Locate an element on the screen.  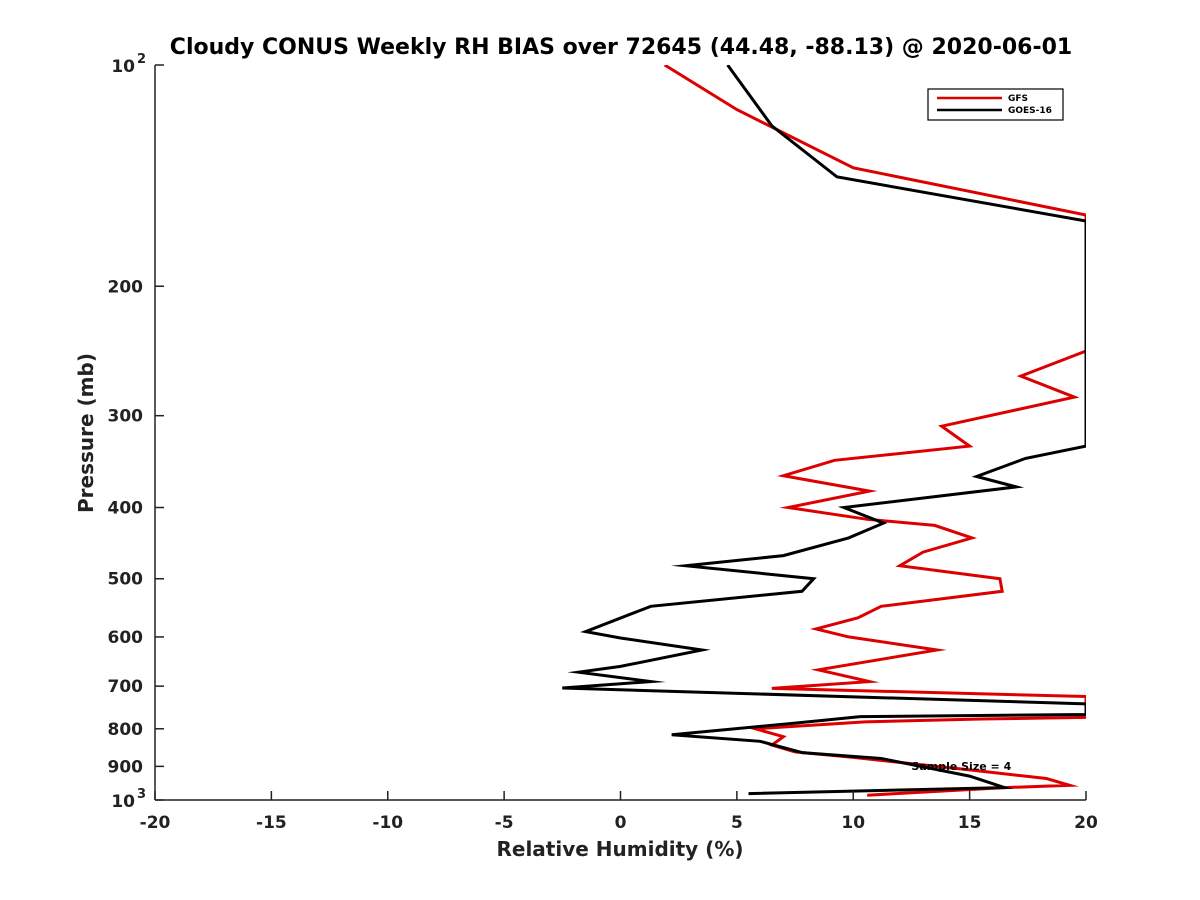
x-tick-label: 15 is located at coordinates (970, 823).